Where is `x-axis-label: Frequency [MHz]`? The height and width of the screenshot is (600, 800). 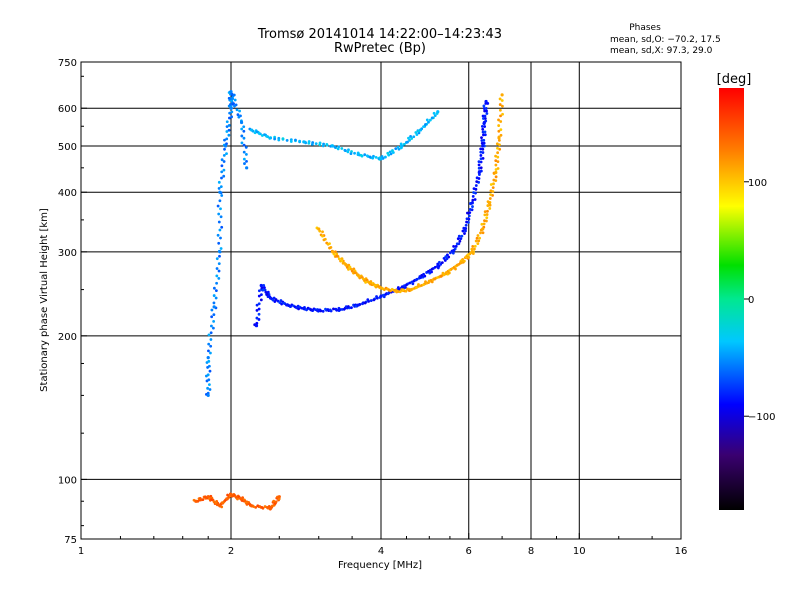 x-axis-label: Frequency [MHz] is located at coordinates (380, 565).